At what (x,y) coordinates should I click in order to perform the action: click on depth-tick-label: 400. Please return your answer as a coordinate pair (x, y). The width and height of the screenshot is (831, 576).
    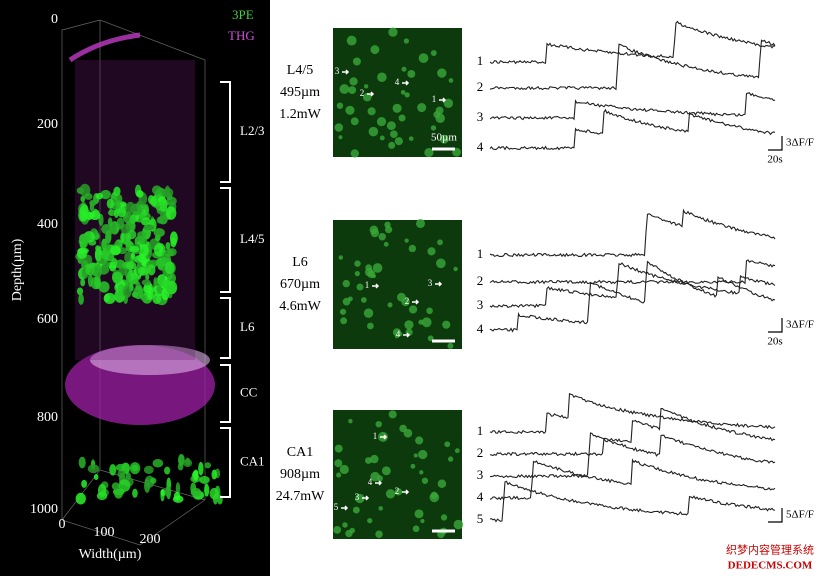
    Looking at the image, I should click on (47, 224).